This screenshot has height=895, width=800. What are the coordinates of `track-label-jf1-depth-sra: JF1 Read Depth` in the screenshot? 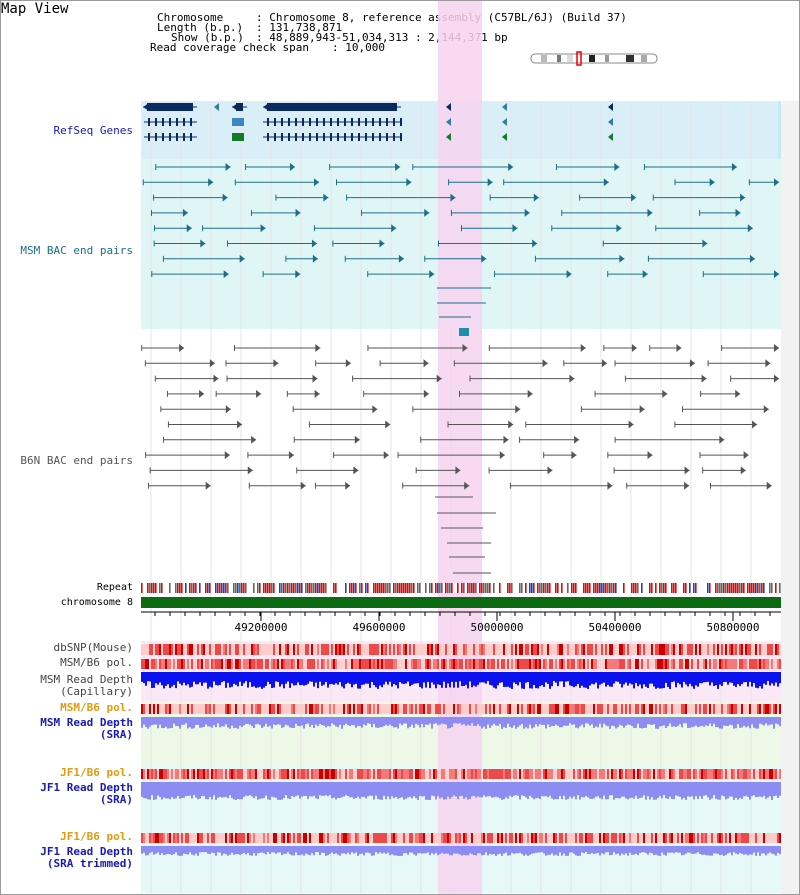 It's located at (86, 787).